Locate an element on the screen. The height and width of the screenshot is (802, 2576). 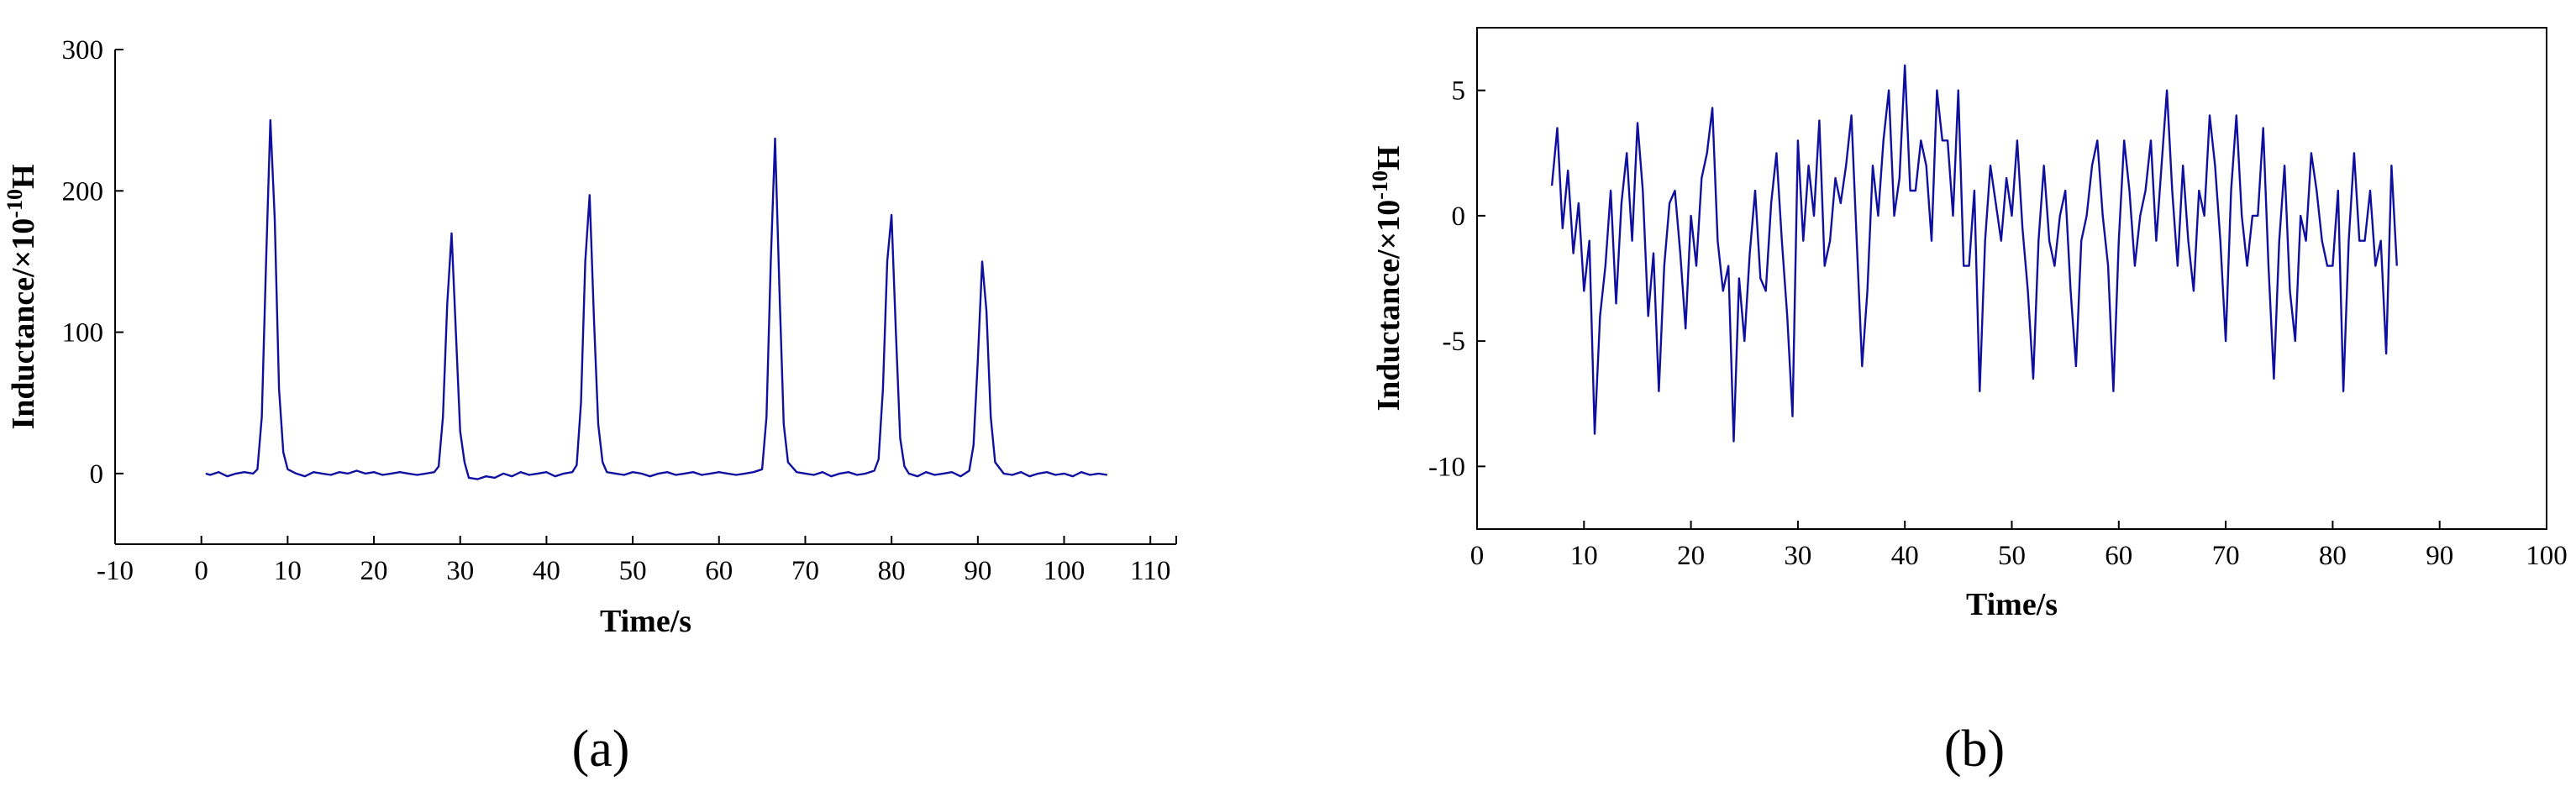
x-tick-label: 110 is located at coordinates (1150, 571).